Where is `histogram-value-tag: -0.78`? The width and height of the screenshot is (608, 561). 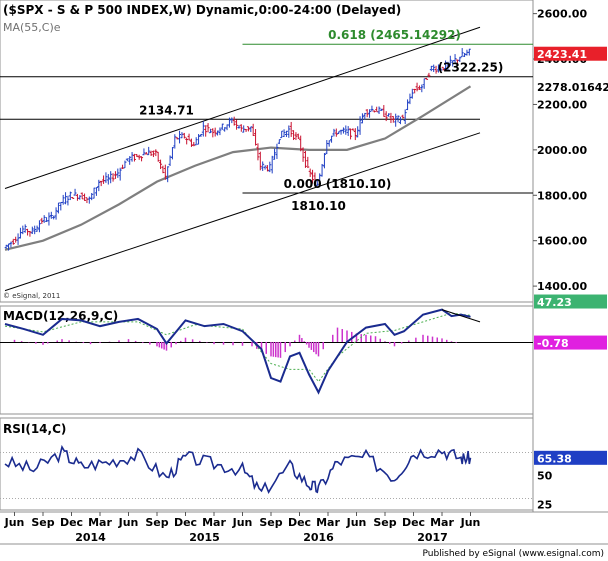 histogram-value-tag: -0.78 is located at coordinates (553, 343).